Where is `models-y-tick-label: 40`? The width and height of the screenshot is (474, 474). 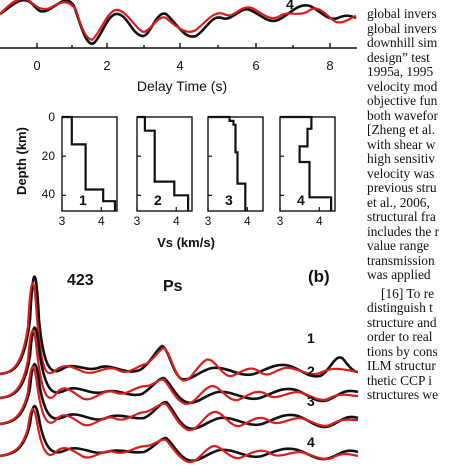 models-y-tick-label: 40 is located at coordinates (49, 194).